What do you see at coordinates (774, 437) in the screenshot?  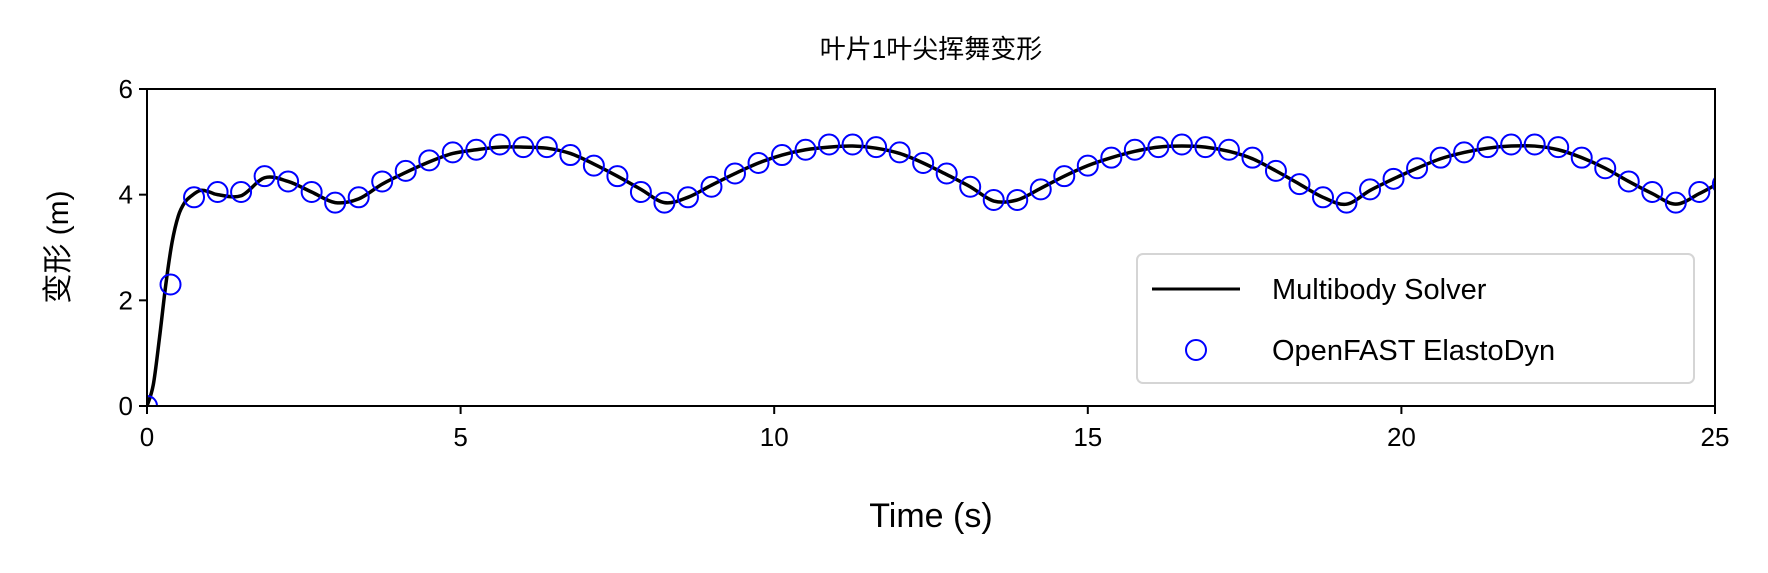 I see `x-tick-label: 10` at bounding box center [774, 437].